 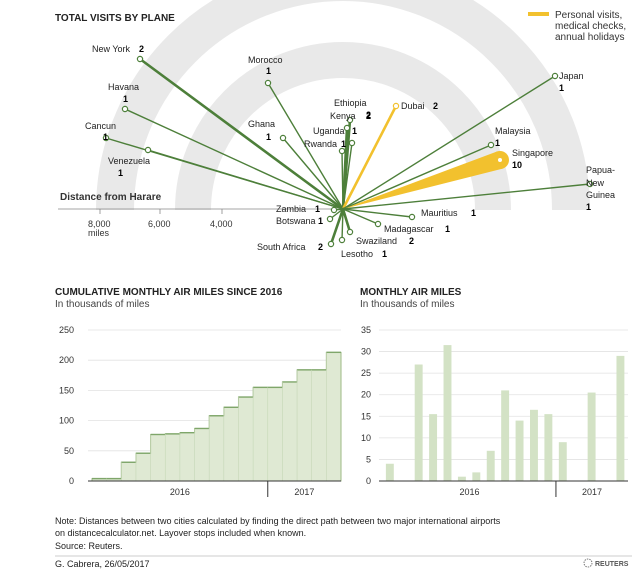 What do you see at coordinates (435, 106) in the screenshot?
I see `label-dubai-count: 2` at bounding box center [435, 106].